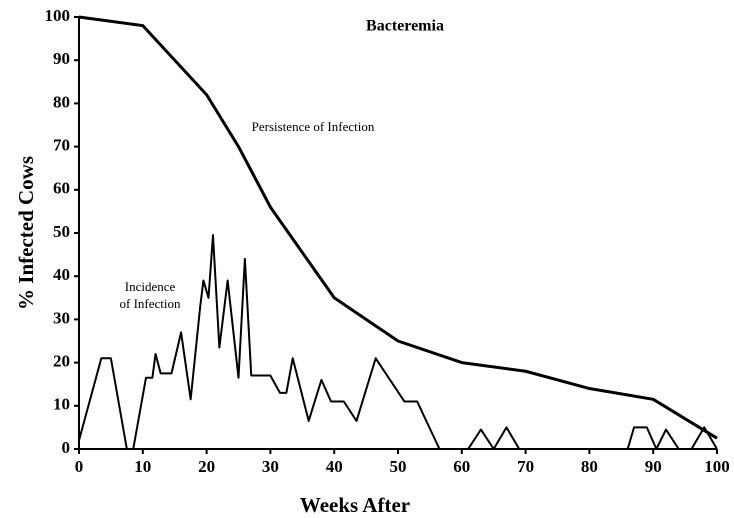 This screenshot has width=734, height=518. I want to click on y-tick-label: 10, so click(61, 404).